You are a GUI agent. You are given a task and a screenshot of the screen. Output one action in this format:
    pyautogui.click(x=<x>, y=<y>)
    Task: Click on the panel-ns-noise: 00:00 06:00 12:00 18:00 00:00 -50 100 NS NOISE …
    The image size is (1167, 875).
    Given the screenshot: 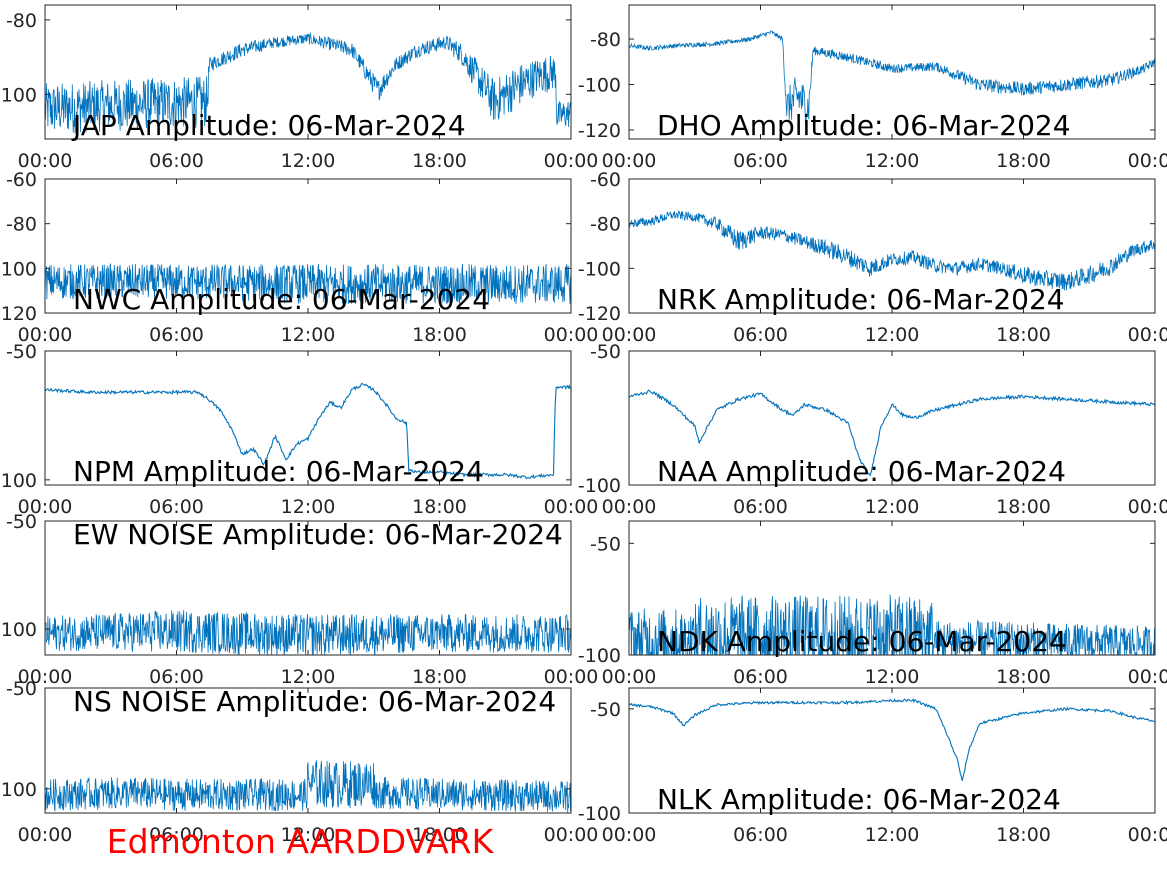 What is the action you would take?
    pyautogui.click(x=300, y=762)
    